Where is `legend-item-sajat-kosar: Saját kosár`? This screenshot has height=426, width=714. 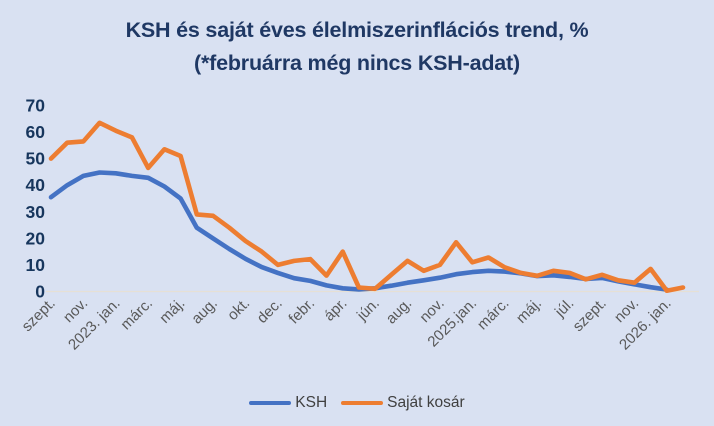
legend-item-sajat-kosar: Saját kosár is located at coordinates (403, 403).